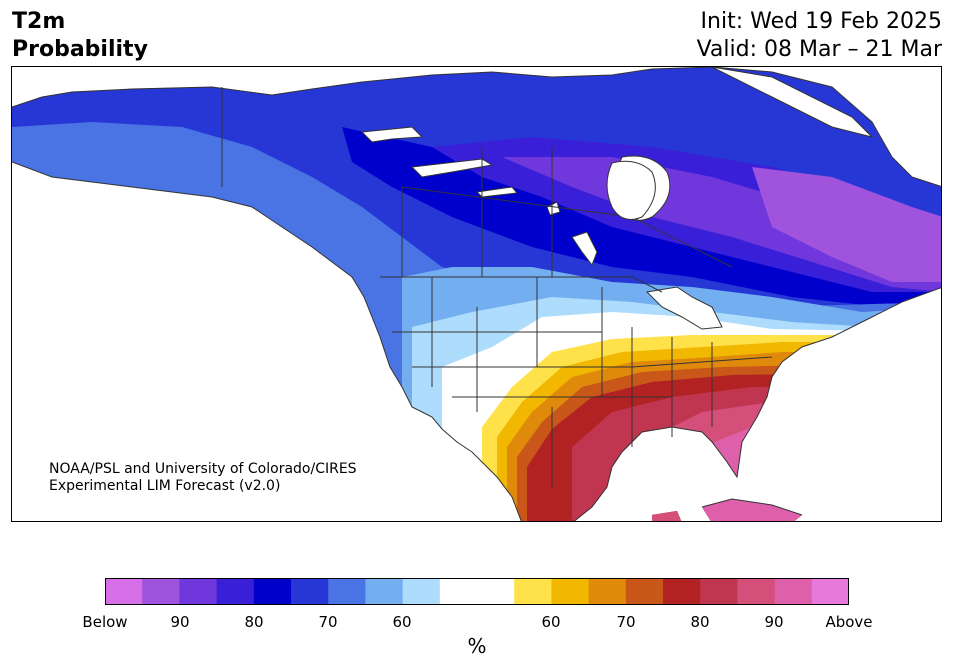 The image size is (954, 671). I want to click on colorbar, so click(477, 591).